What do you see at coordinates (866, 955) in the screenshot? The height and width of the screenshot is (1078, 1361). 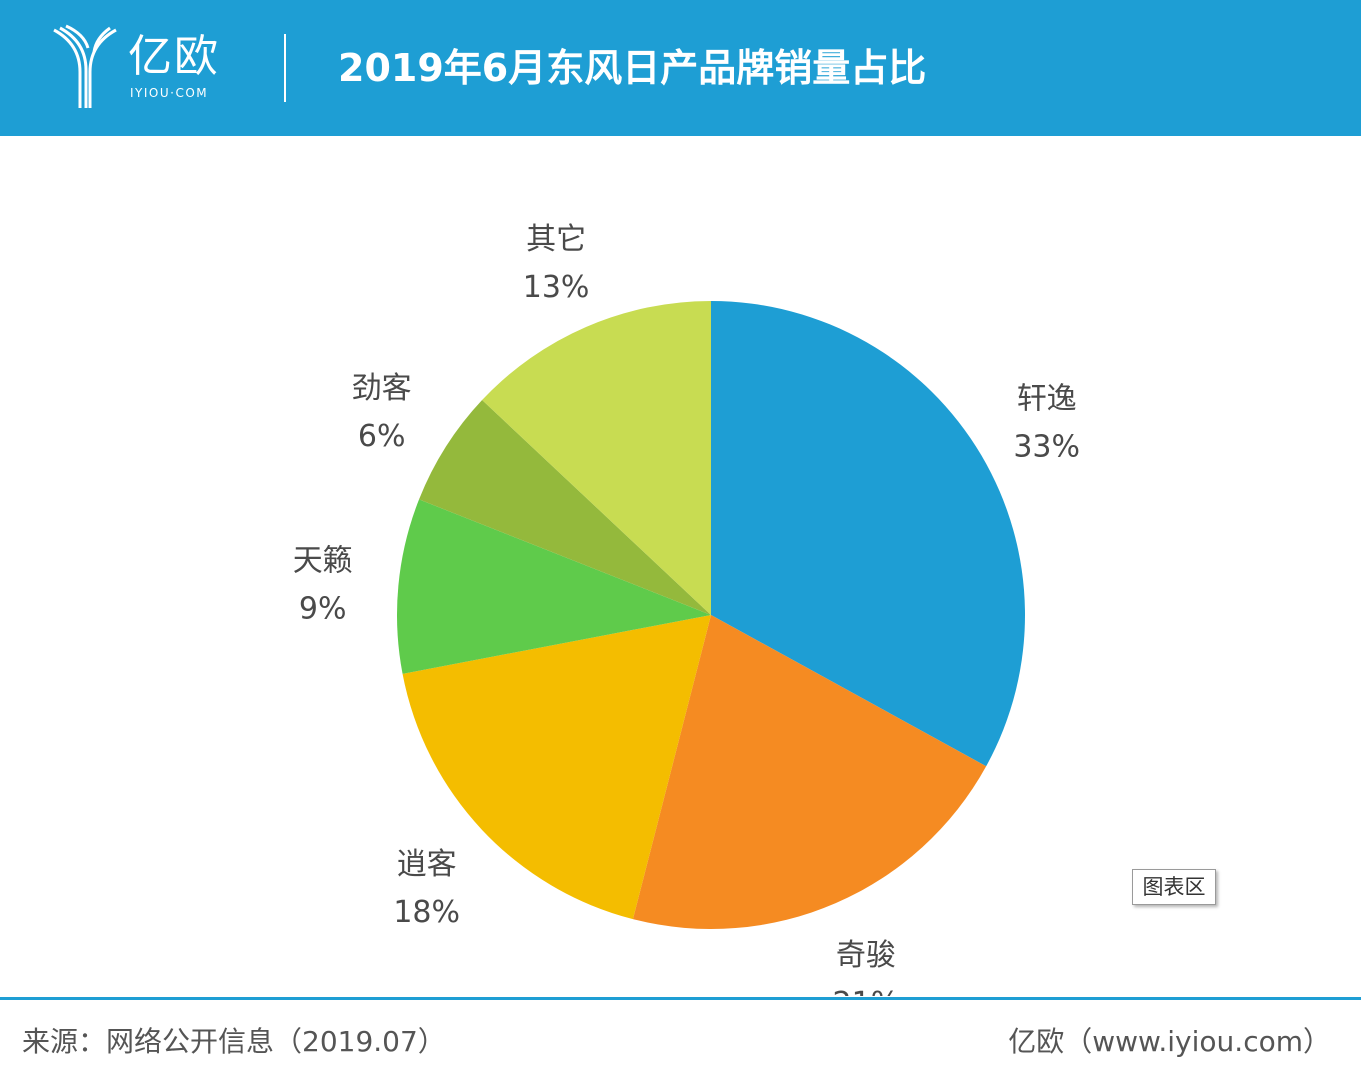 I see `slice-label: 奇骏` at bounding box center [866, 955].